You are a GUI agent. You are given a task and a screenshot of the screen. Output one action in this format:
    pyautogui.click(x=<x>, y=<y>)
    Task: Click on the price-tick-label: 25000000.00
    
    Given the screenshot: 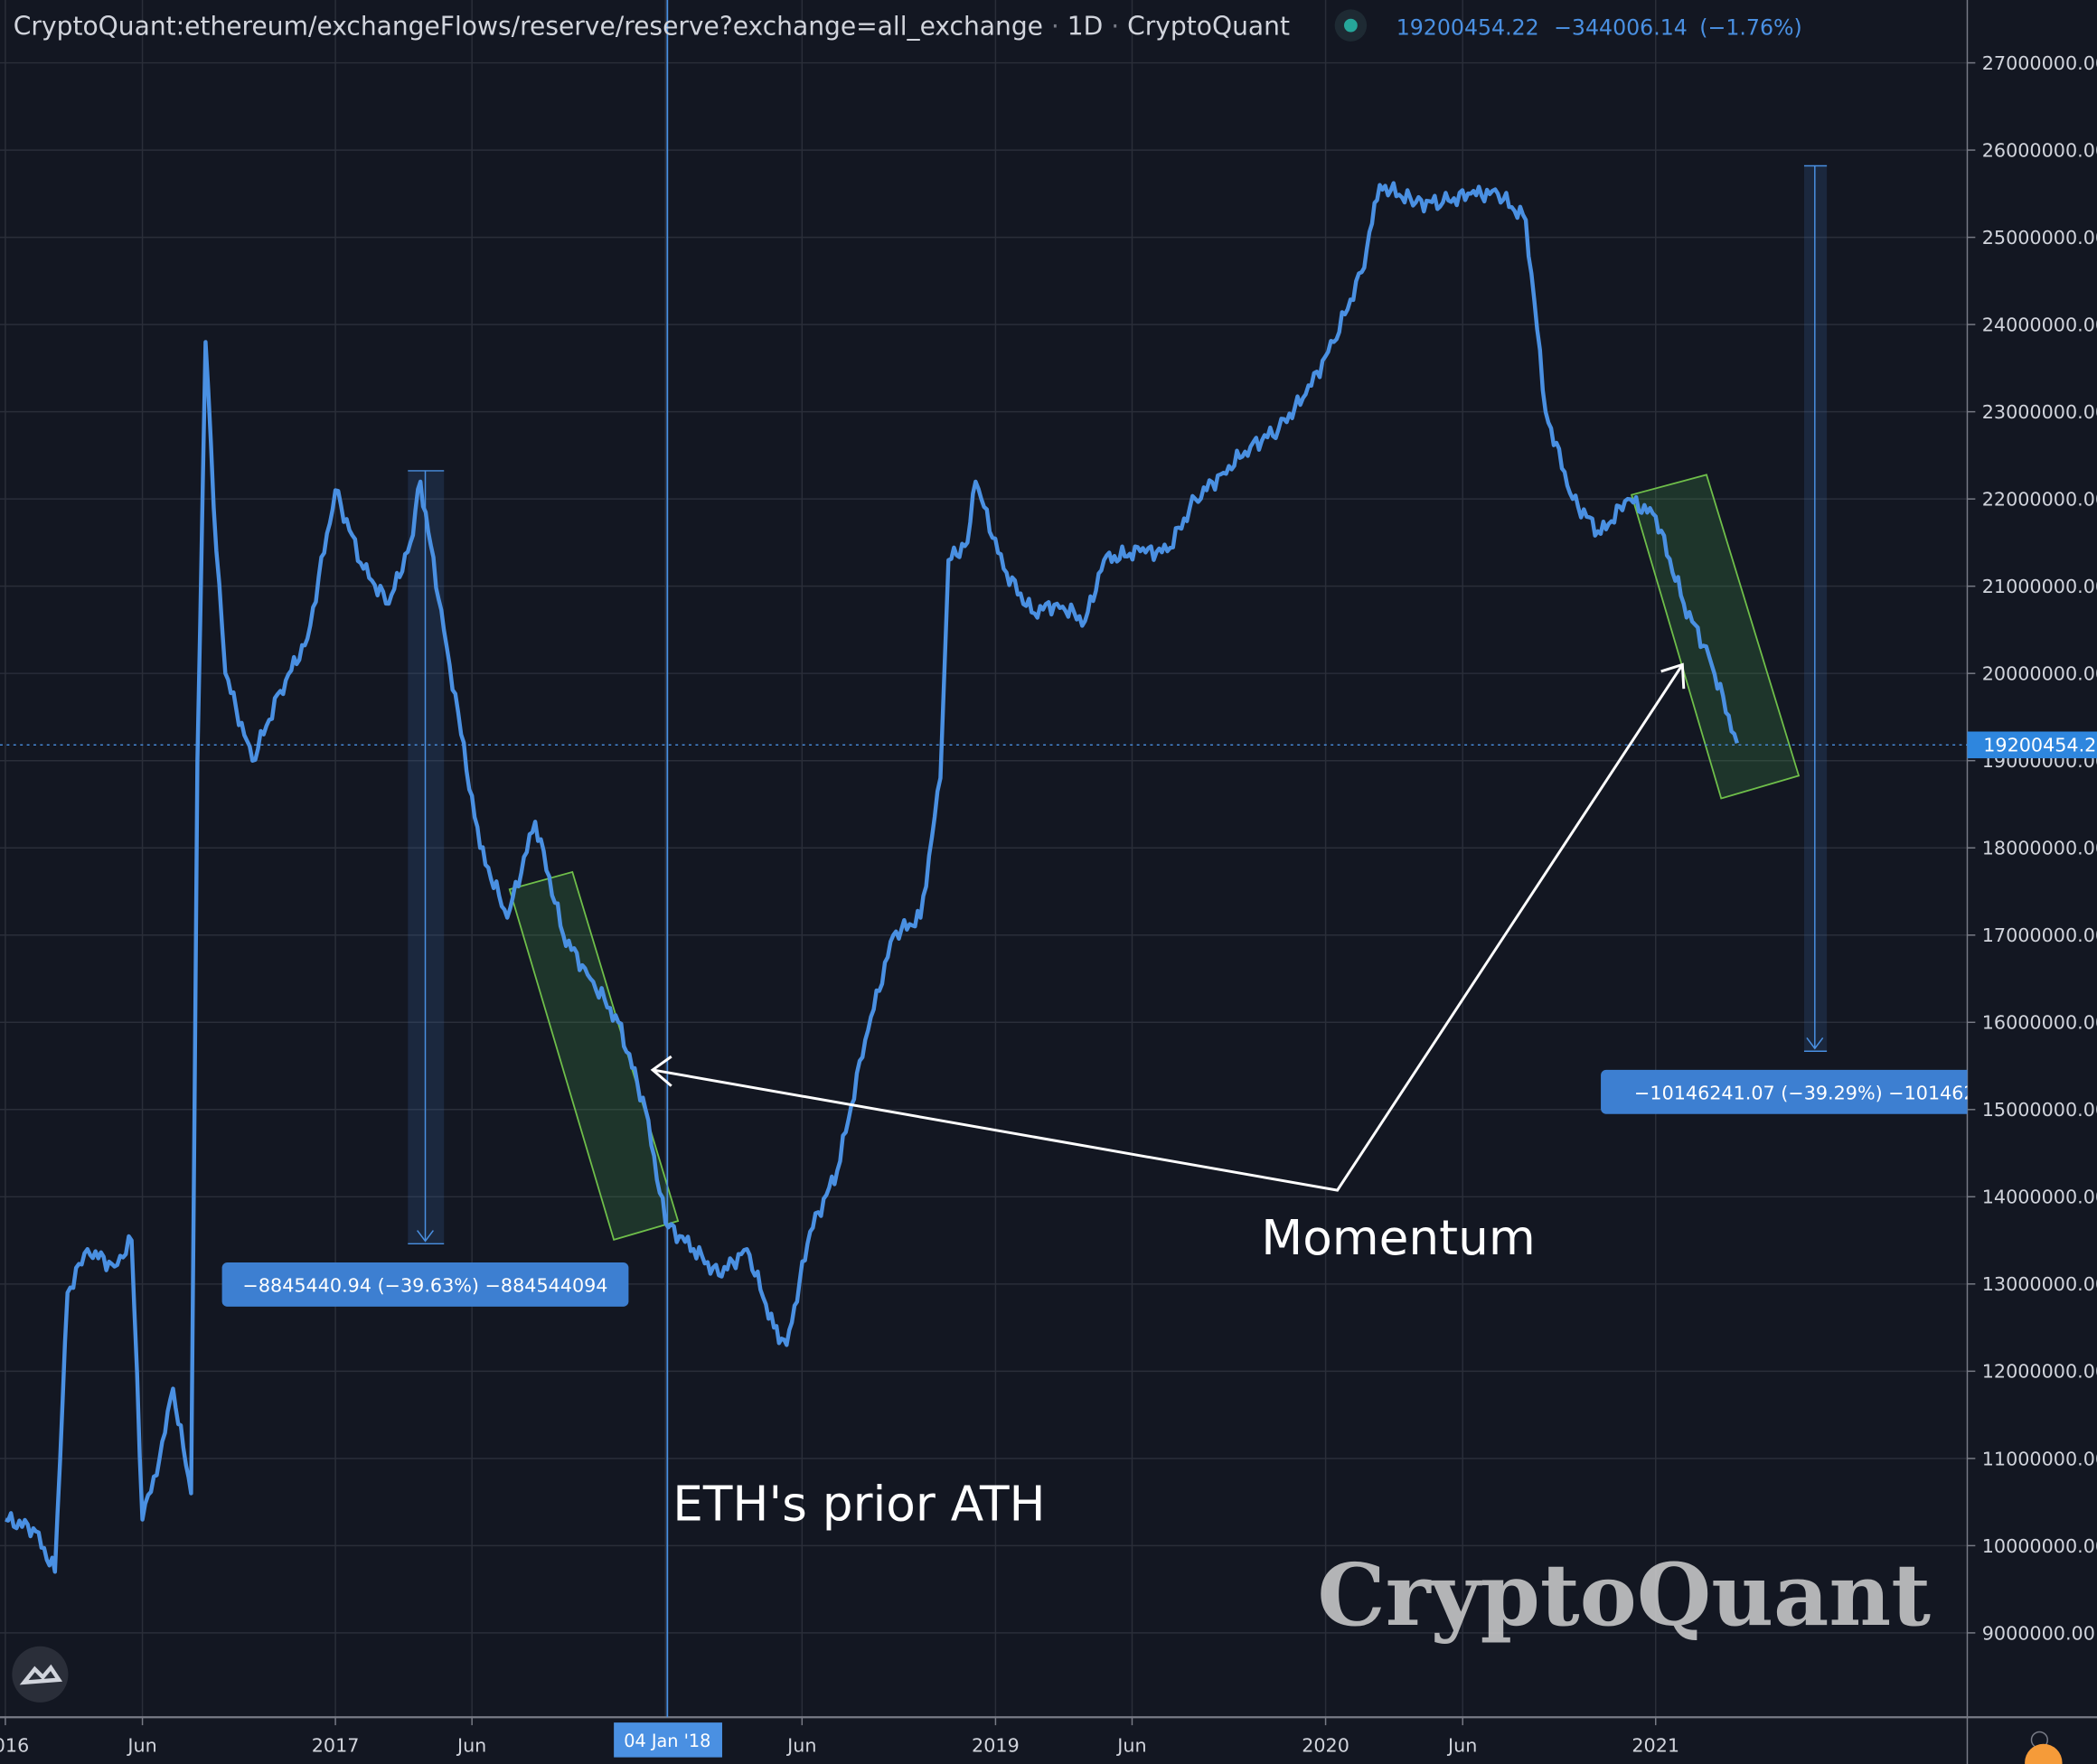 What is the action you would take?
    pyautogui.click(x=2039, y=238)
    